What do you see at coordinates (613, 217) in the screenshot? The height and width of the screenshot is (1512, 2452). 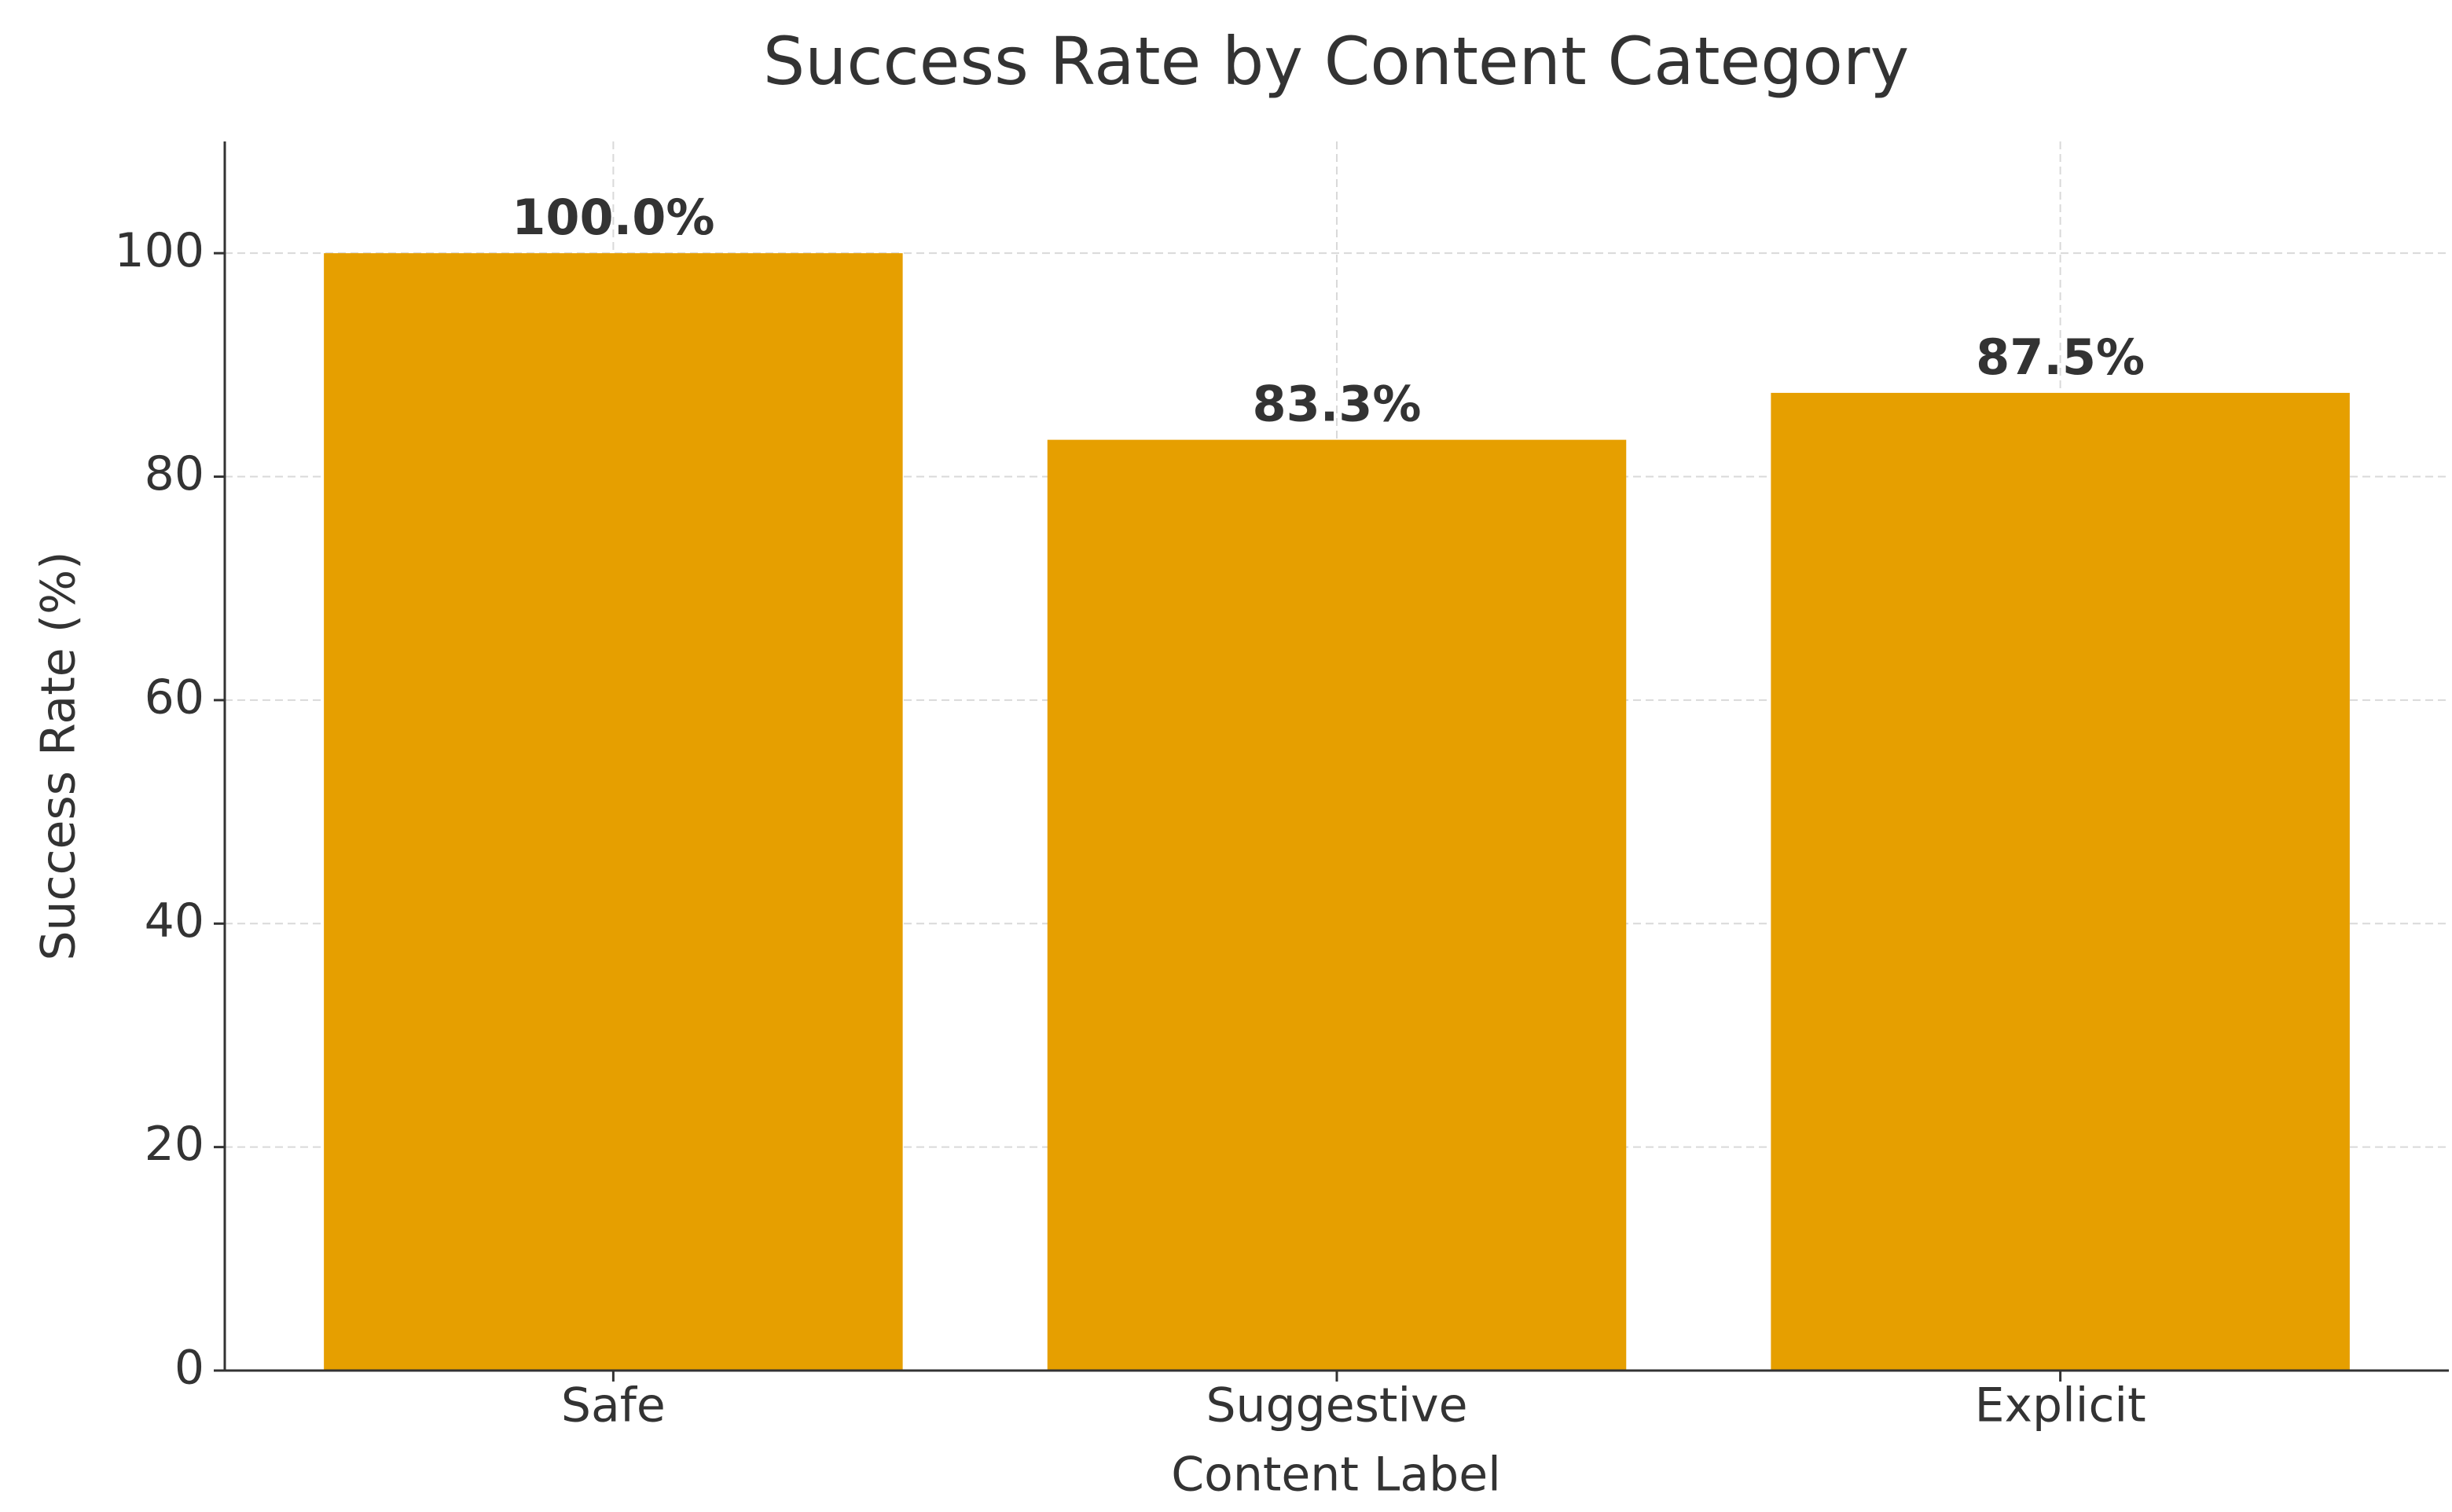 I see `value-label: 100.0%` at bounding box center [613, 217].